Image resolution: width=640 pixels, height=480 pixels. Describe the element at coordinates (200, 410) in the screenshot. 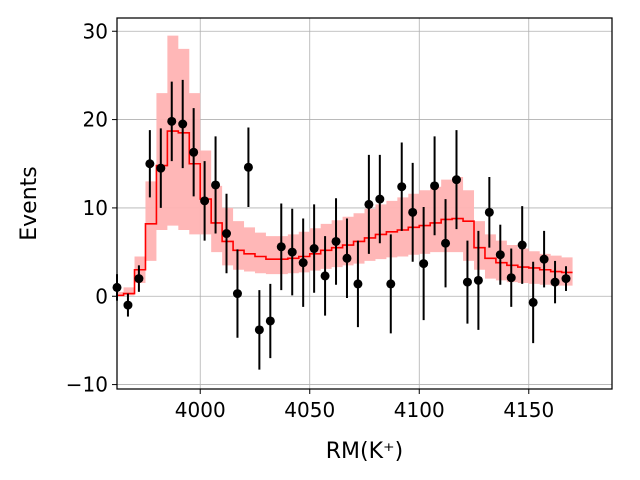

I see `x-tick-label: 4000` at that location.